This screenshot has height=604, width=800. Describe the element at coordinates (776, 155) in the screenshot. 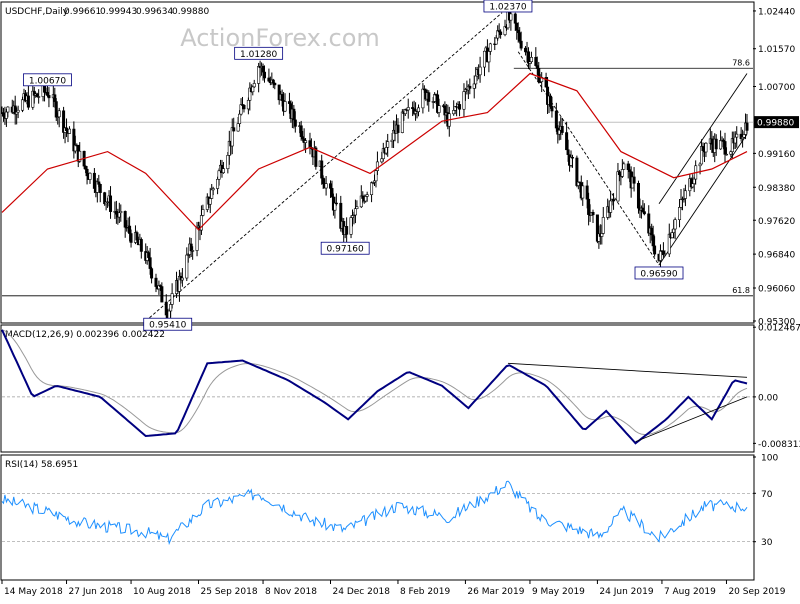

I see `price-axis-tick-label: 0.99160` at that location.